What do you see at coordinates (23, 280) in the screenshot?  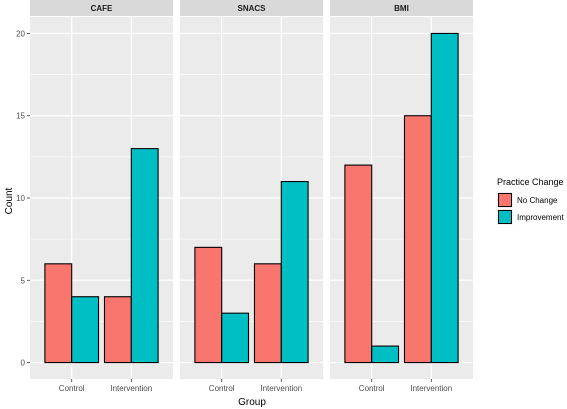 I see `y-tick-label: 5` at bounding box center [23, 280].